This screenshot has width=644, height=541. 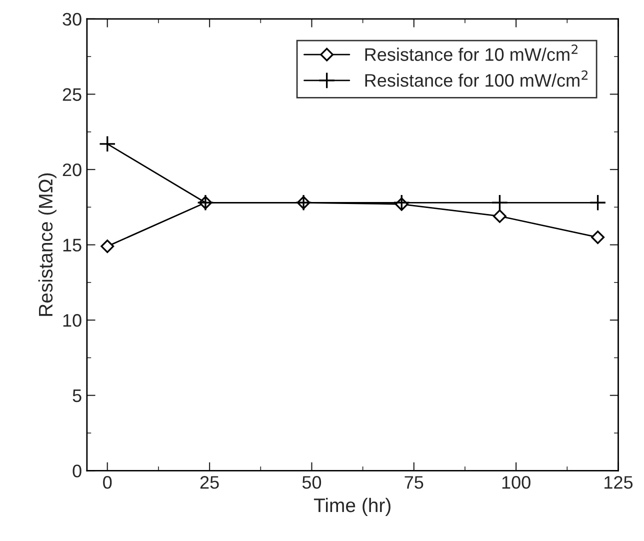 What do you see at coordinates (414, 482) in the screenshot?
I see `x-tick-label: 75` at bounding box center [414, 482].